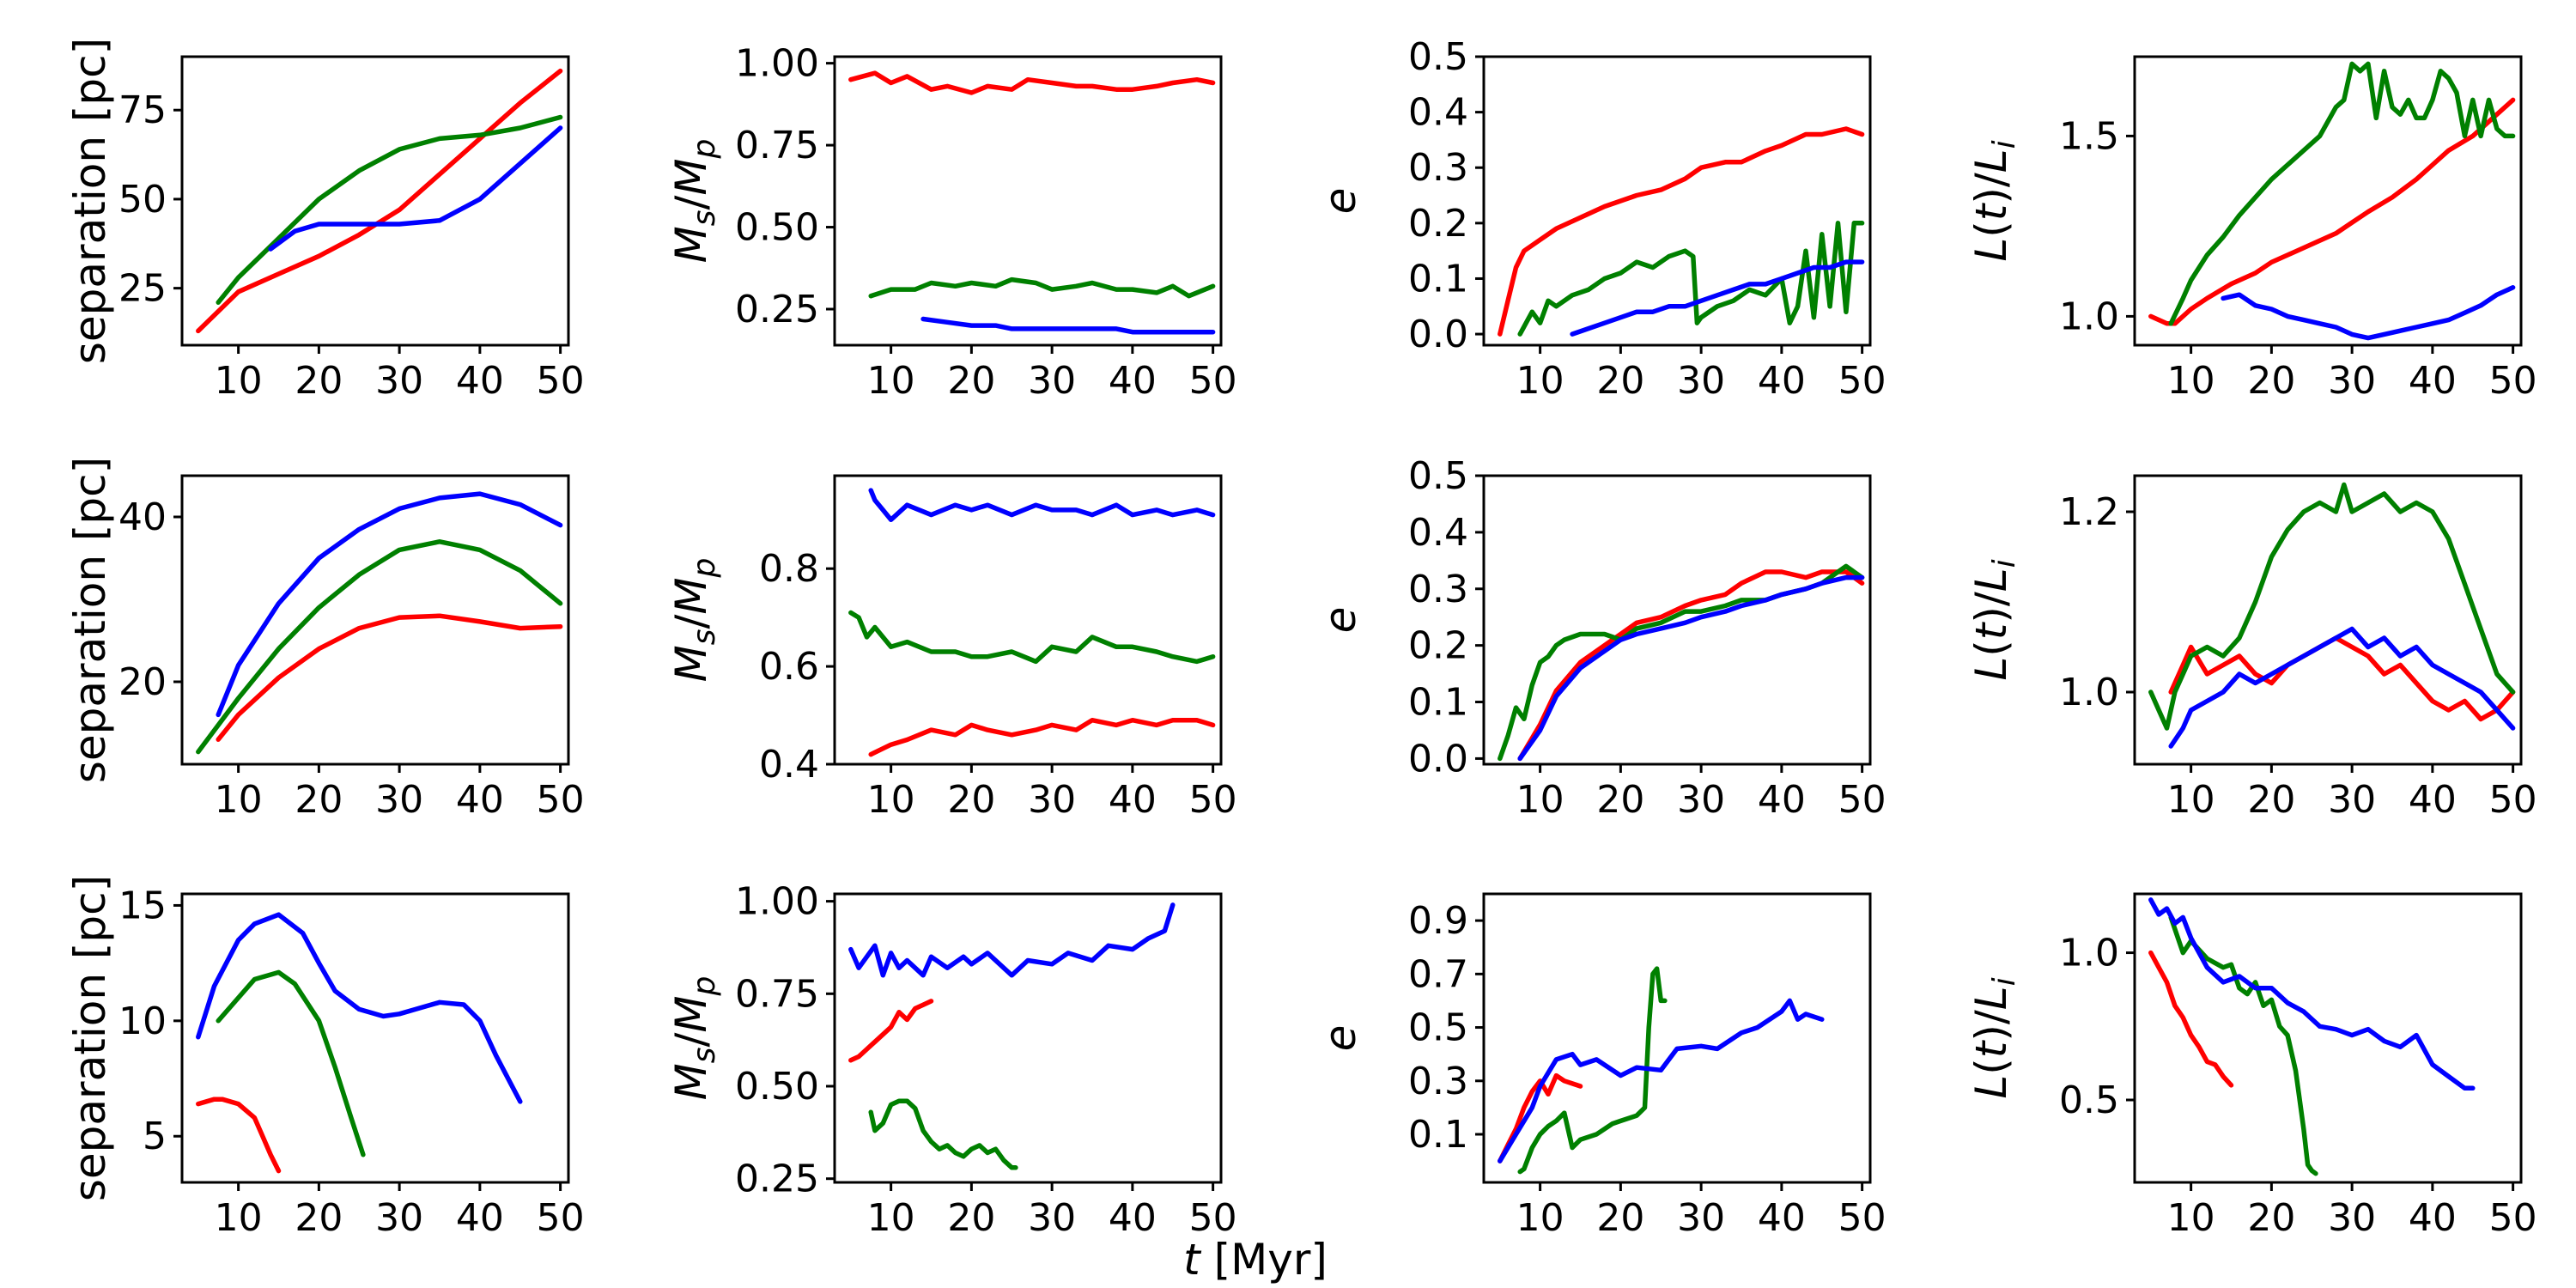  What do you see at coordinates (2433, 800) in the screenshot?
I see `x-tick-label-r2c4: 40` at bounding box center [2433, 800].